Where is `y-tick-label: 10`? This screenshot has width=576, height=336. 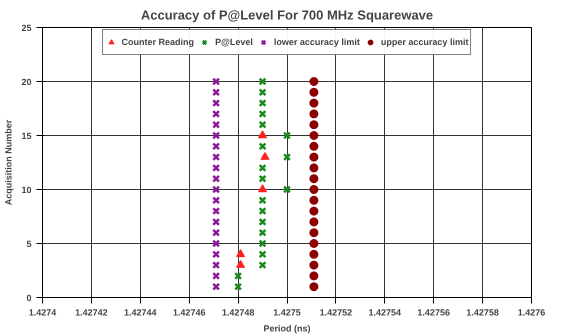
y-tick-label: 10 is located at coordinates (26, 190).